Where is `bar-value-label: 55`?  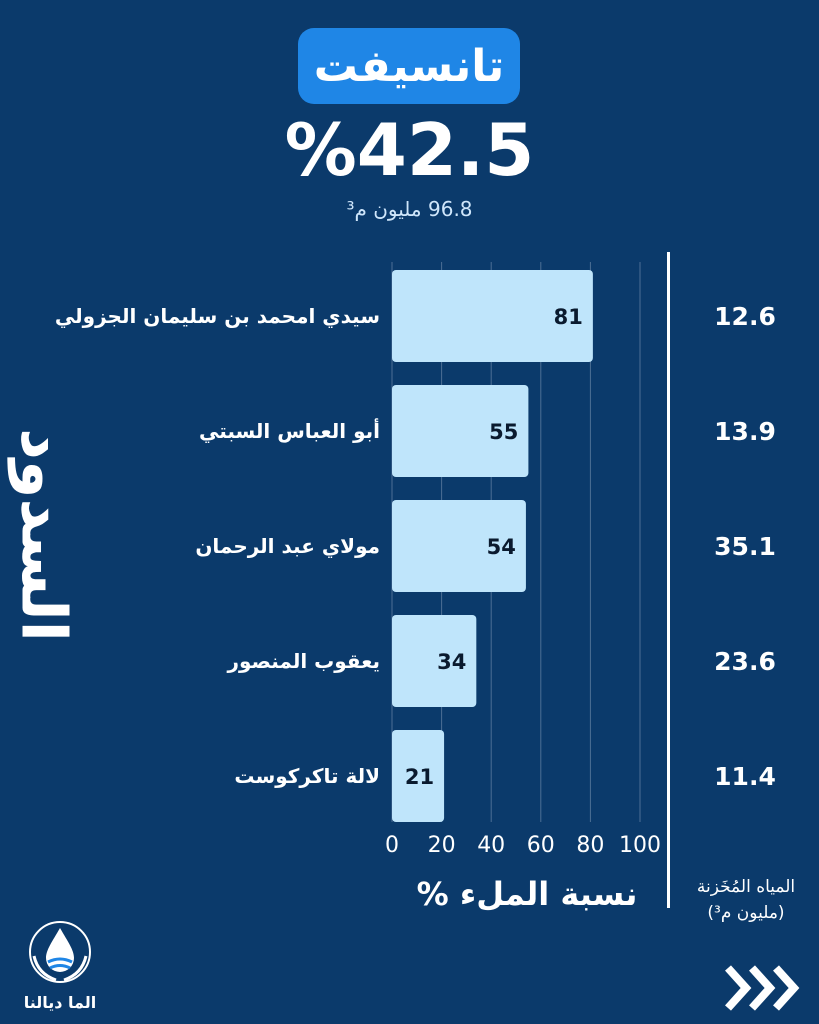 bar-value-label: 55 is located at coordinates (503, 432).